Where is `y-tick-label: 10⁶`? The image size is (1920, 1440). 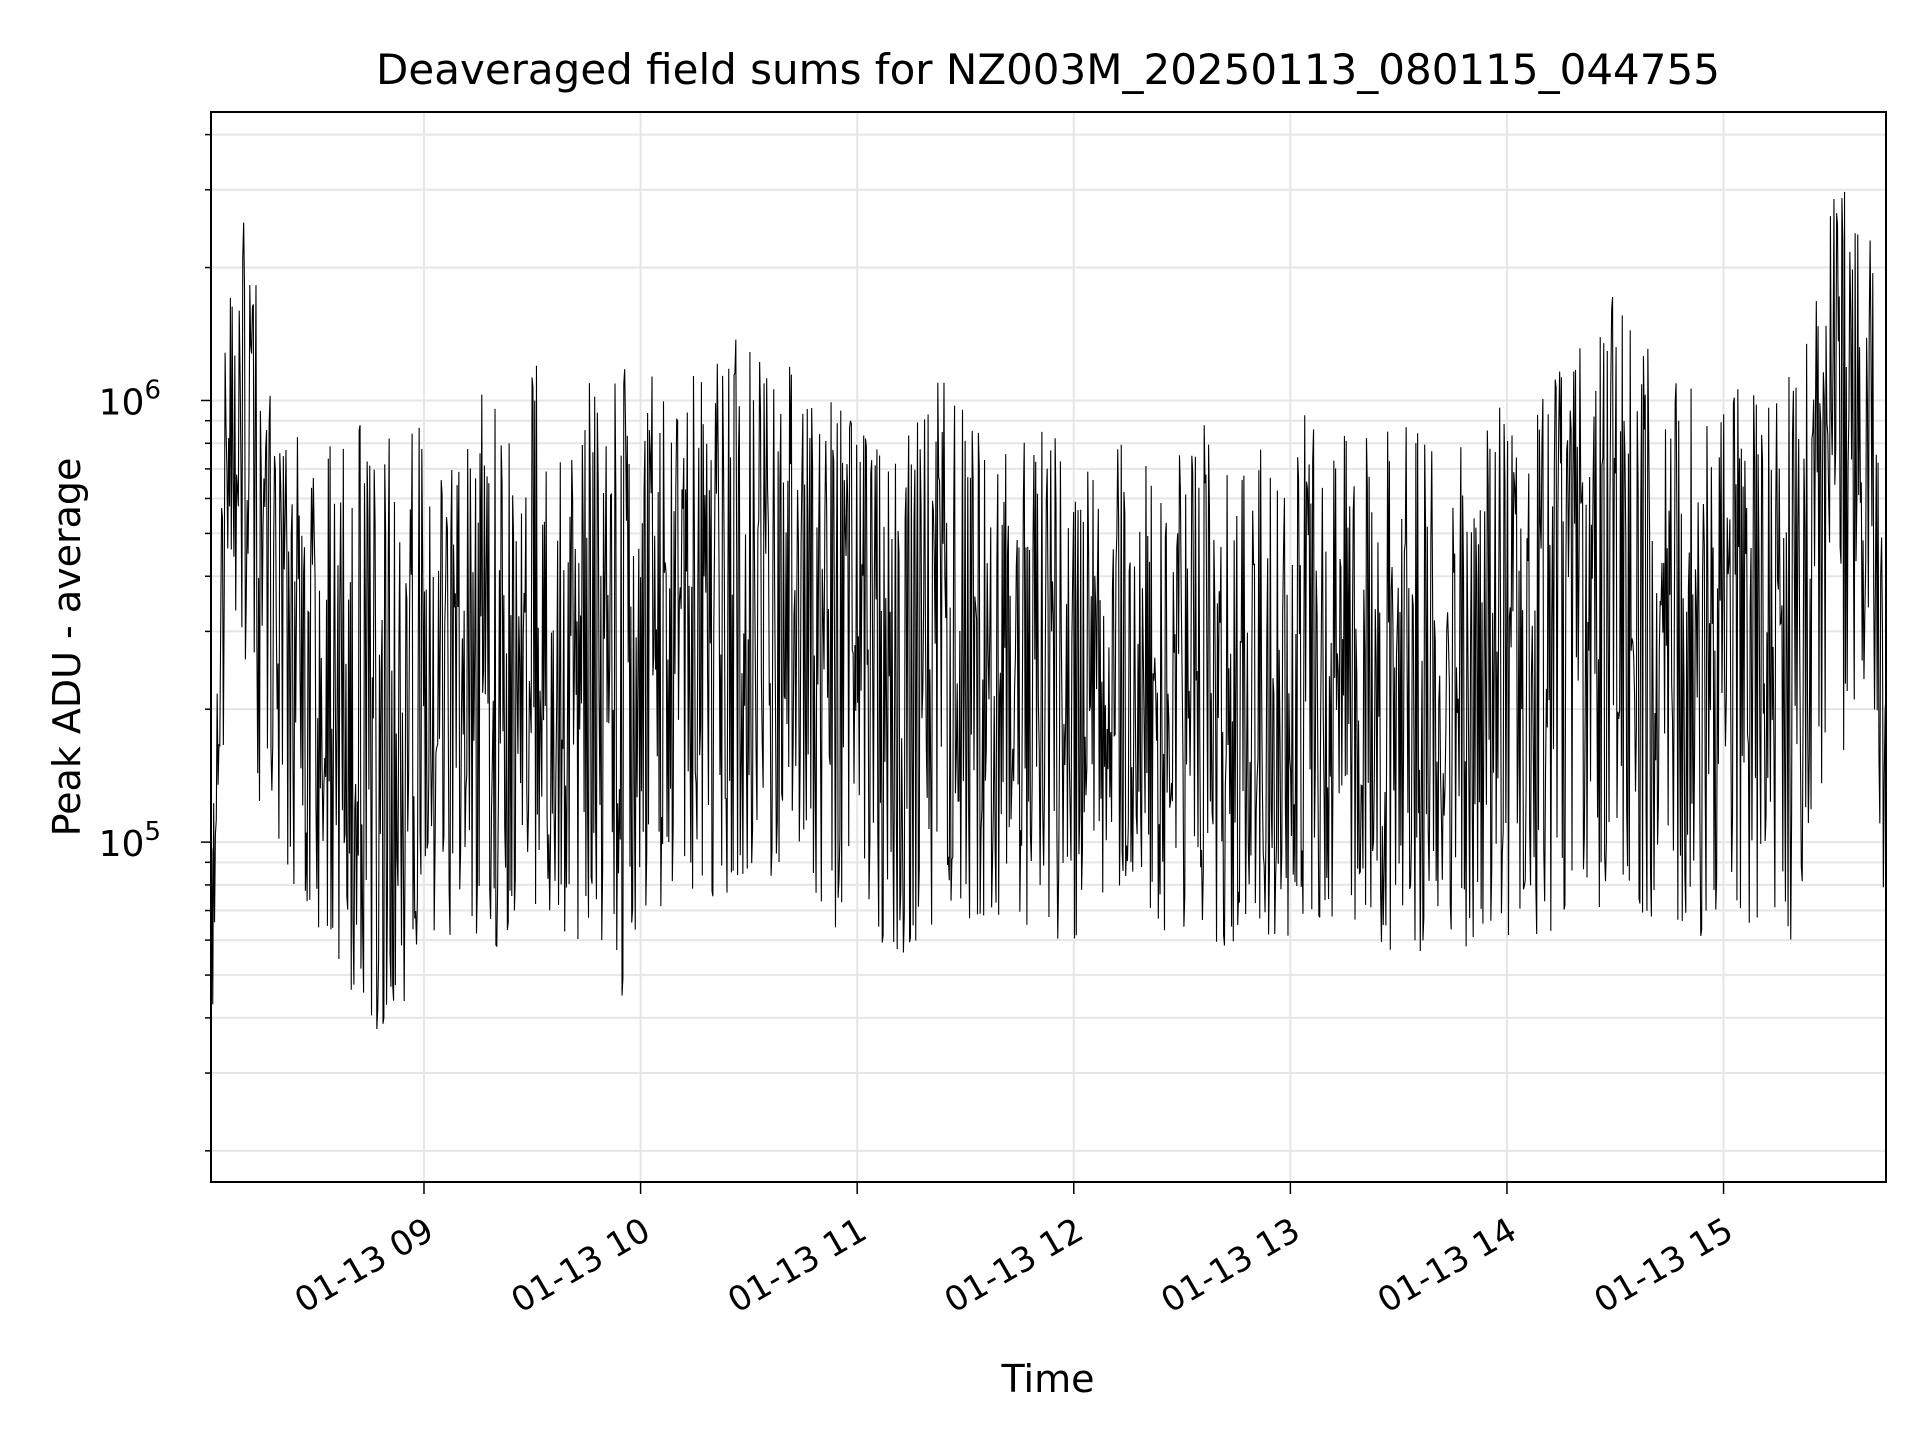
y-tick-label: 10⁶ is located at coordinates (130, 399).